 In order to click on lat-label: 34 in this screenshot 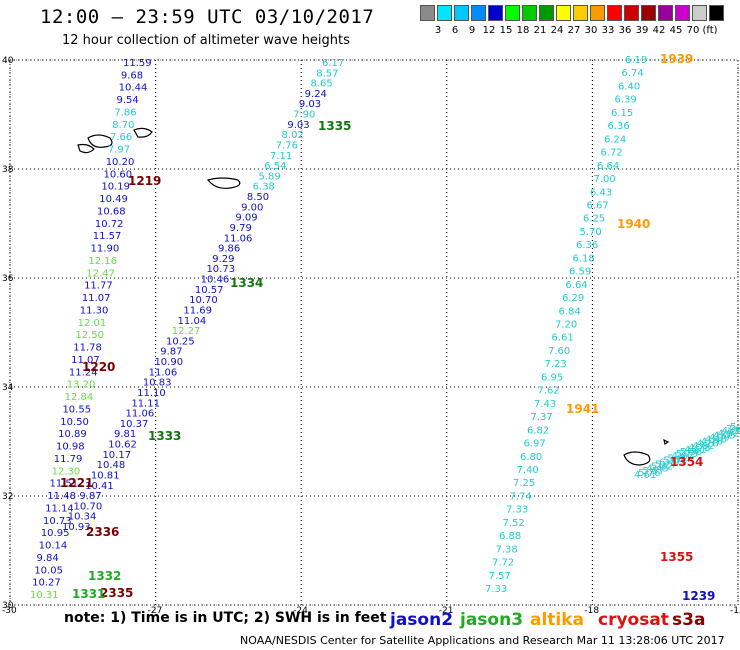, I will do `click(8, 388)`.